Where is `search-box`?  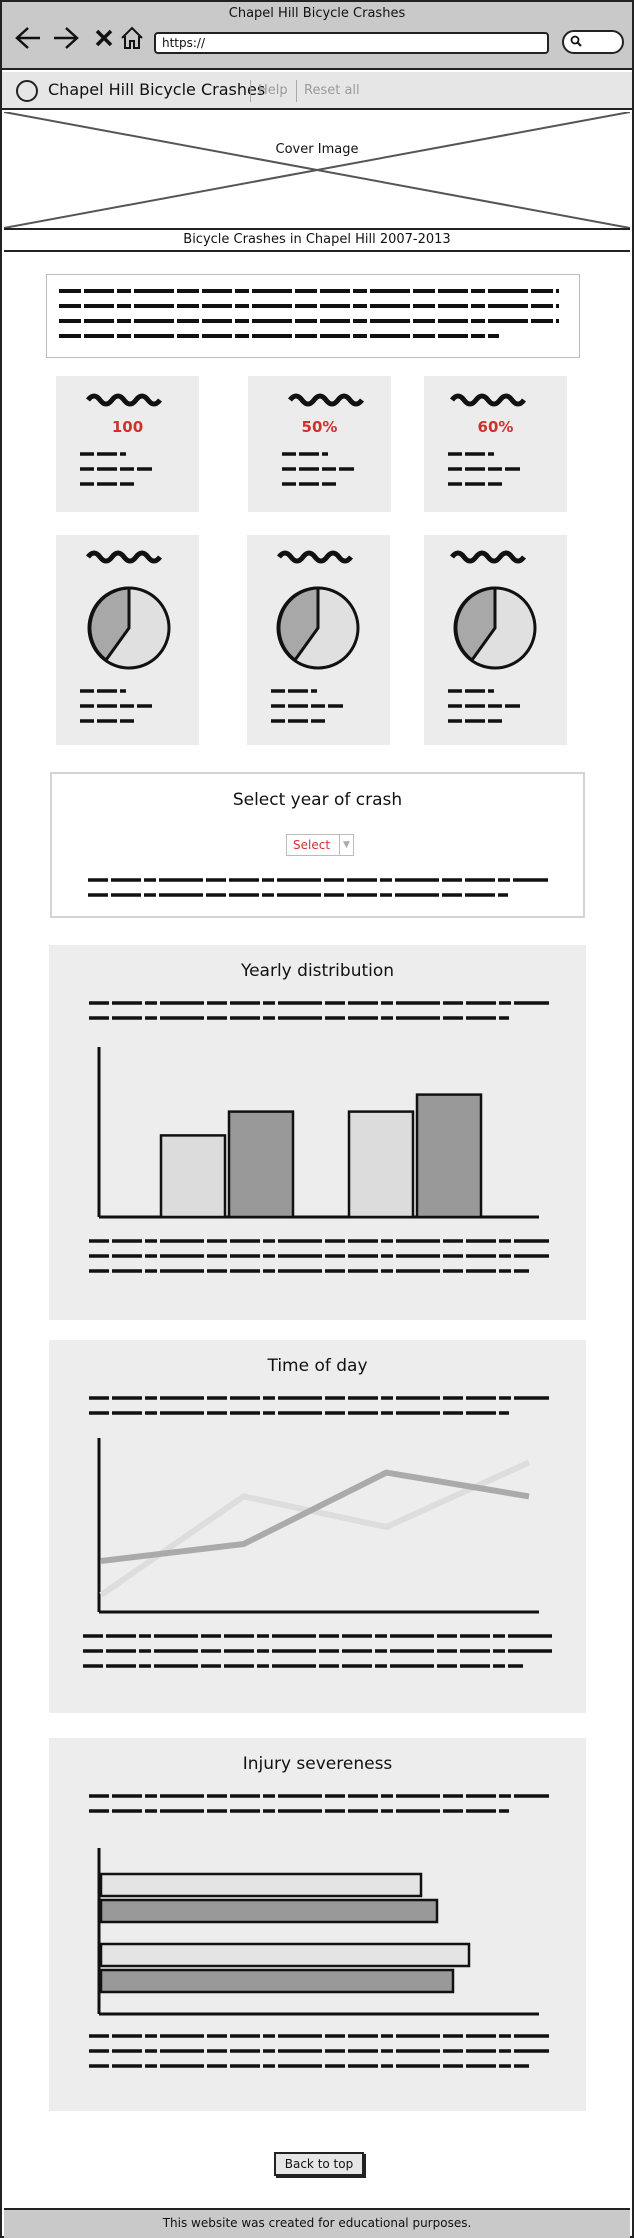
search-box is located at coordinates (593, 42).